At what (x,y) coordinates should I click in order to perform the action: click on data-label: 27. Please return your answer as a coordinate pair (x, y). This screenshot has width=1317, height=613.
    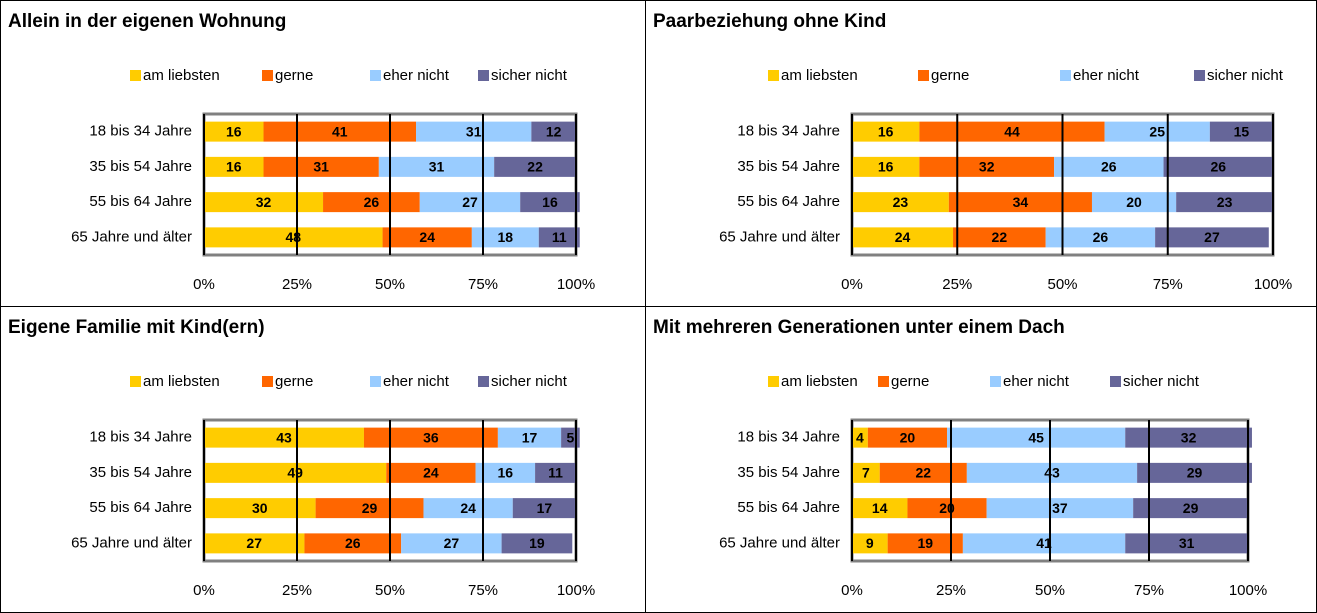
    Looking at the image, I should click on (470, 202).